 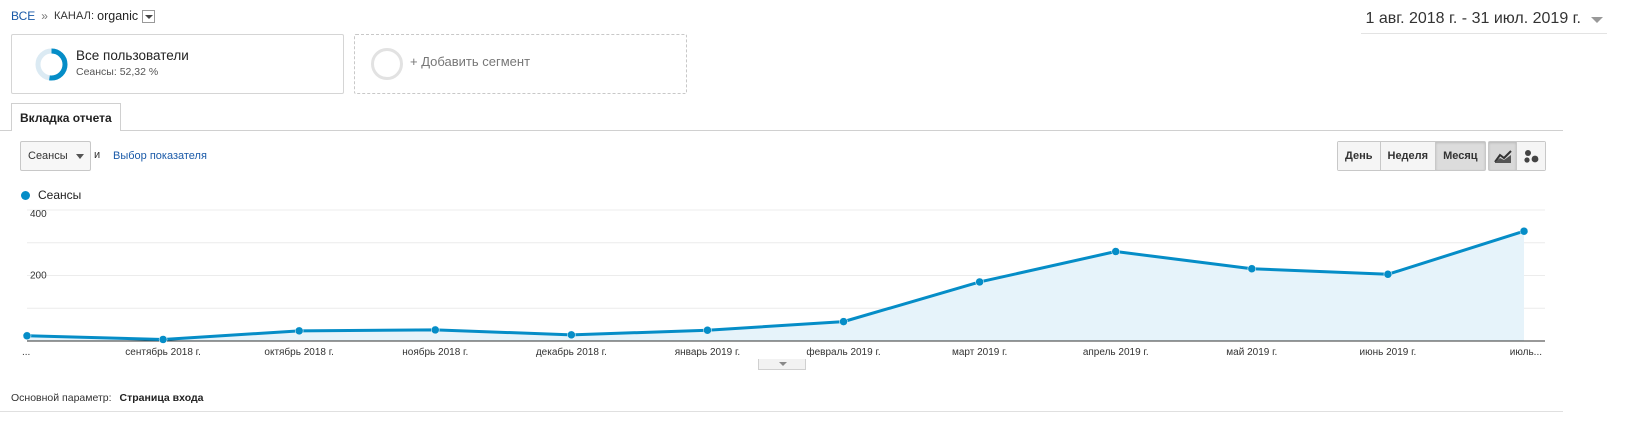 What do you see at coordinates (1387, 352) in the screenshot?
I see `x-tick-label: июнь 2019 г.` at bounding box center [1387, 352].